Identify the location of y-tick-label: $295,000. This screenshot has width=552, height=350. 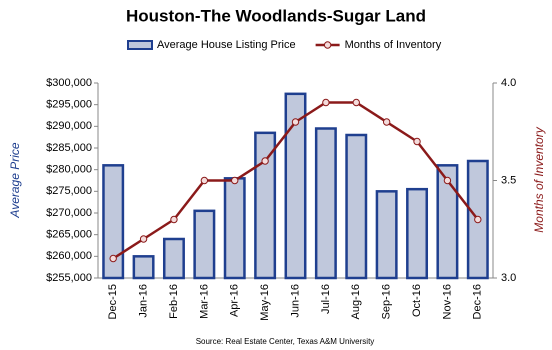
(69, 105).